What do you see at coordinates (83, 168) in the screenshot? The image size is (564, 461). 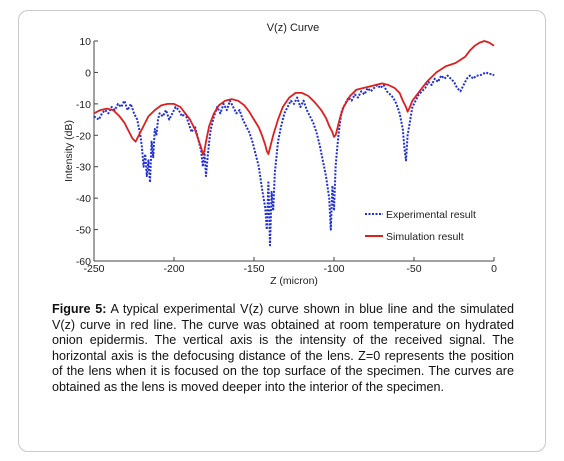 I see `y-tick-label: -30` at bounding box center [83, 168].